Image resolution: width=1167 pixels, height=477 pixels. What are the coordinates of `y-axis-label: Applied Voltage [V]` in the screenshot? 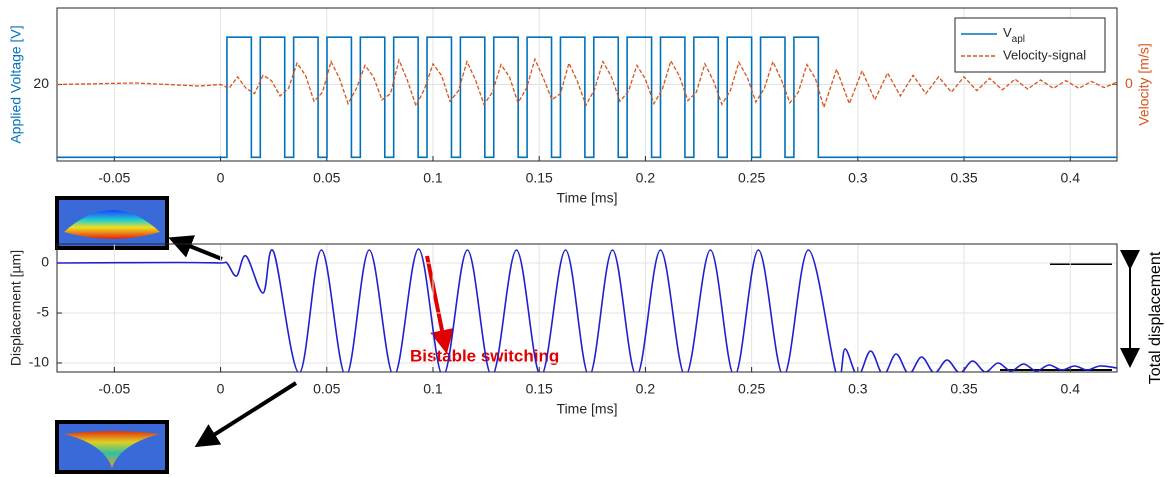 It's located at (16, 84).